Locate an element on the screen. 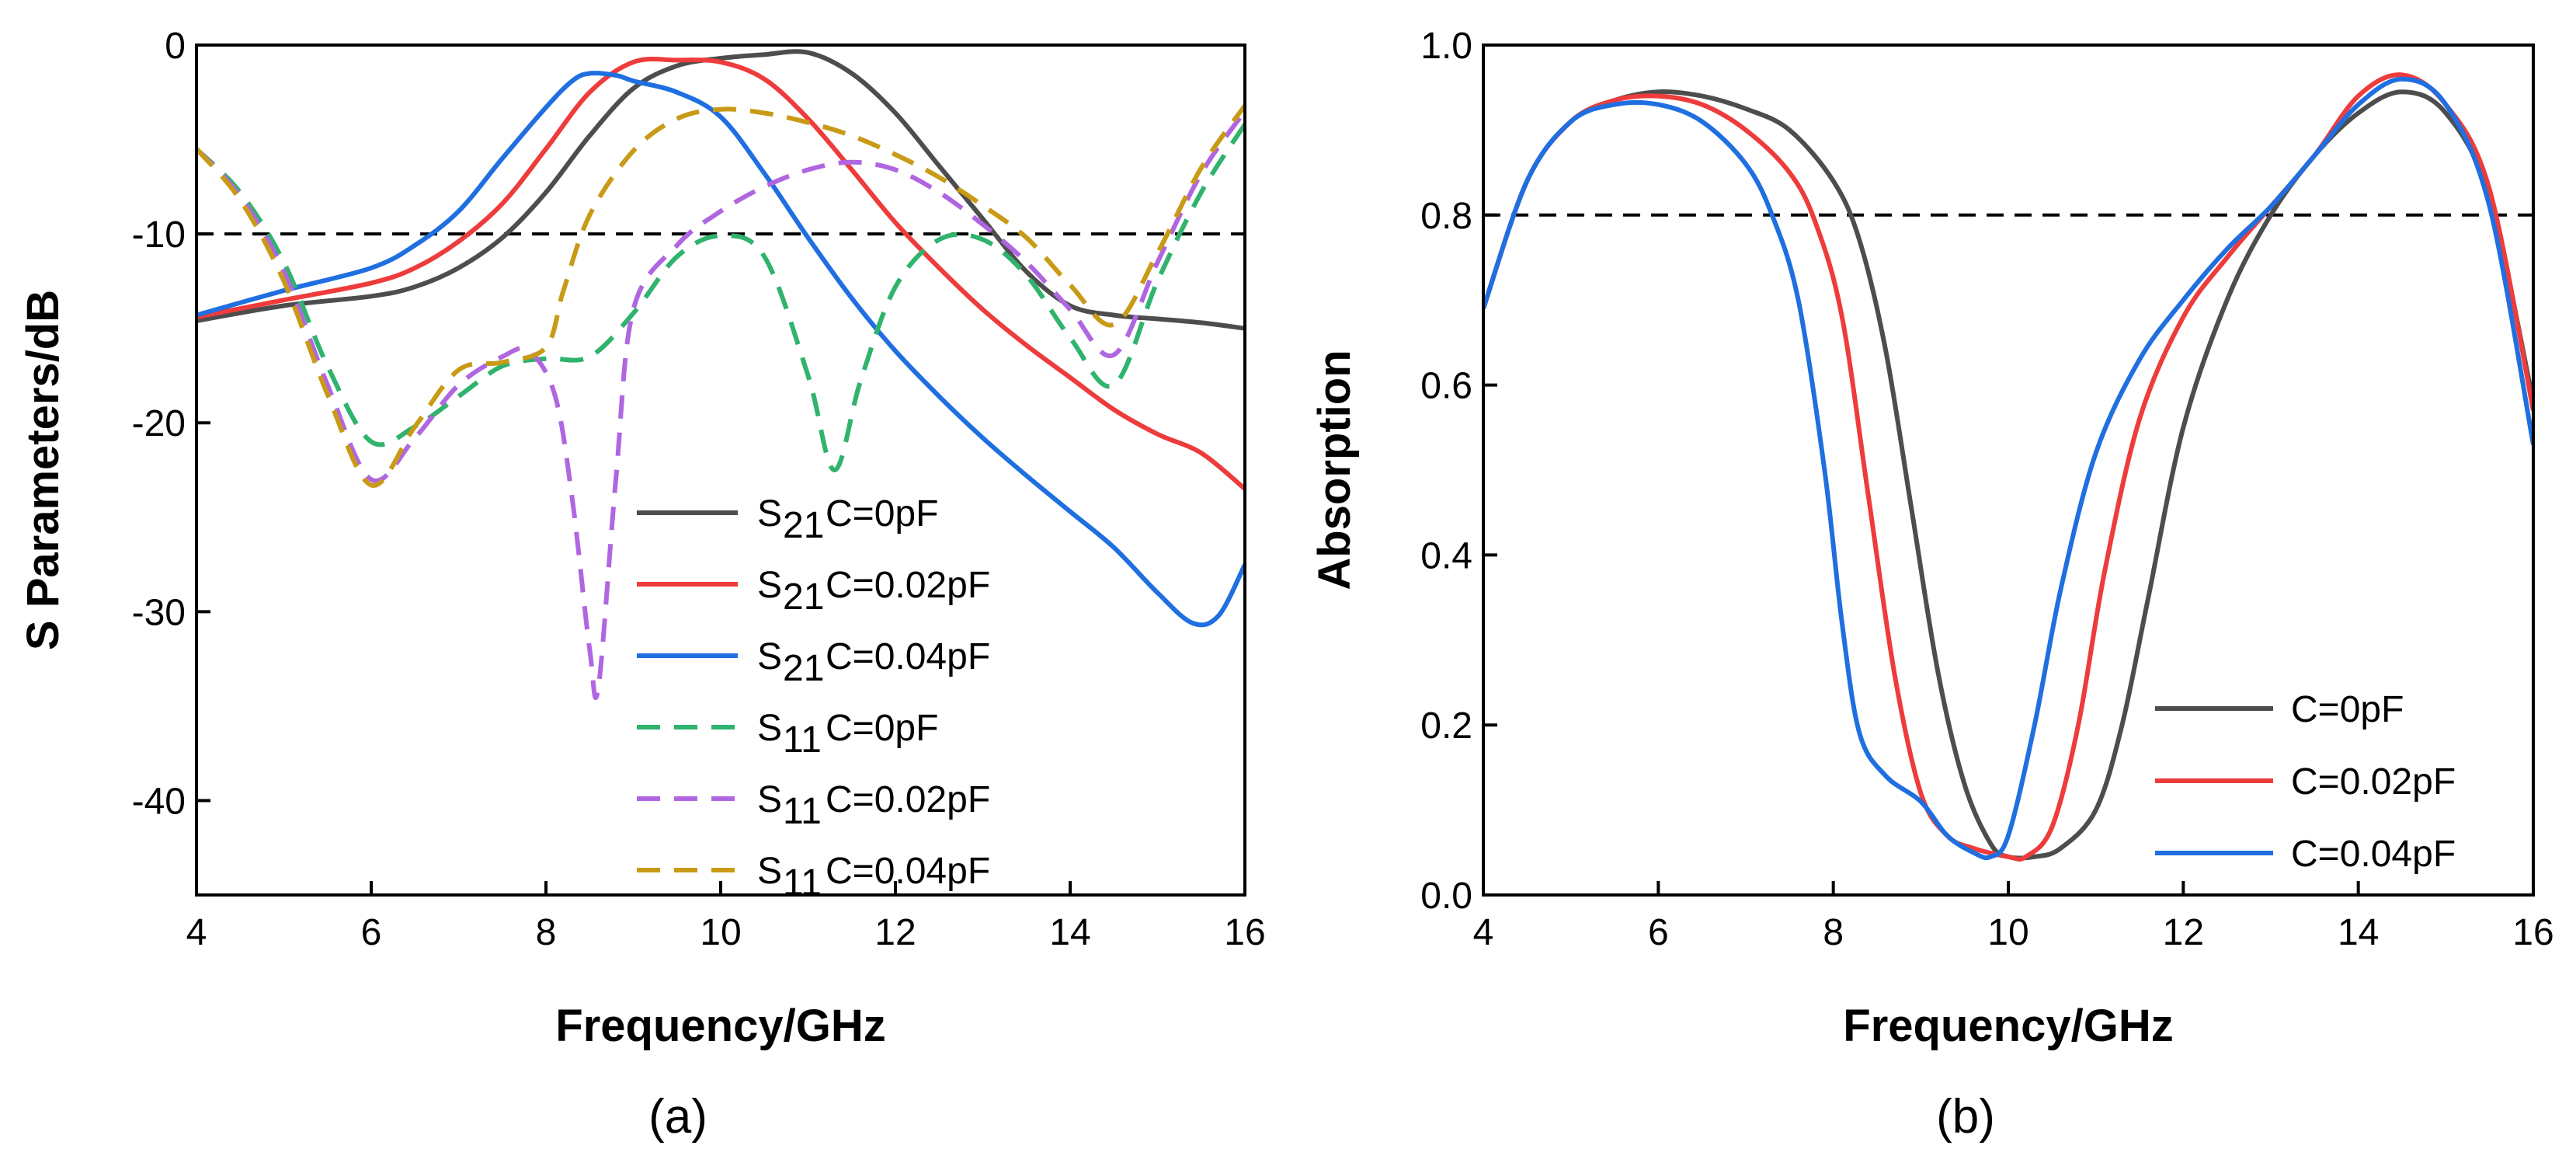  panel-label: (b) is located at coordinates (1966, 1117).